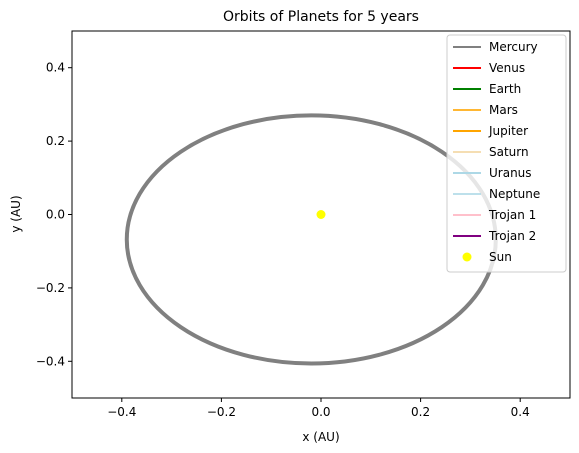  I want to click on x-tick-label: 0.0, so click(320, 412).